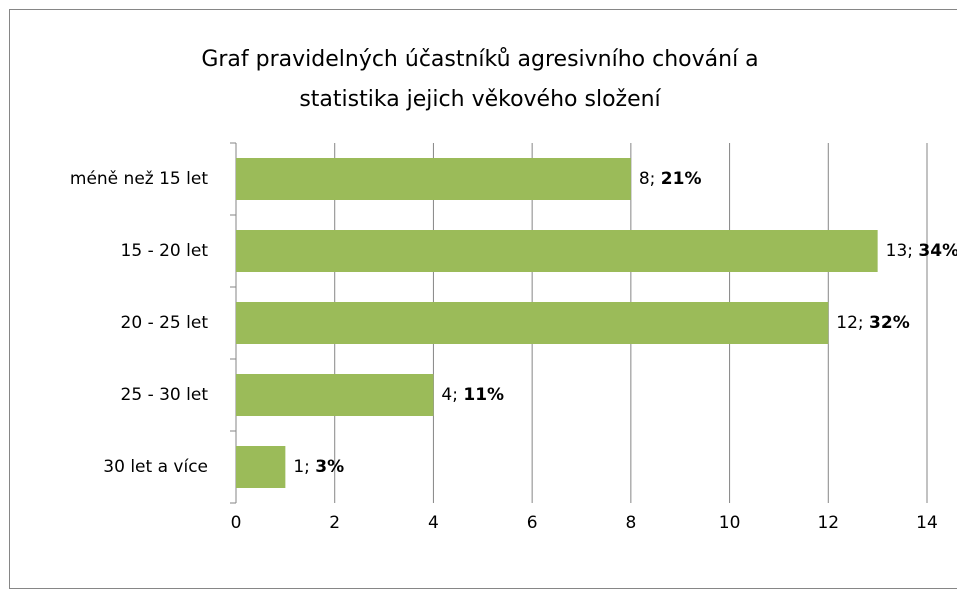 The width and height of the screenshot is (957, 589). Describe the element at coordinates (921, 251) in the screenshot. I see `data-label: 13; 34%` at that location.